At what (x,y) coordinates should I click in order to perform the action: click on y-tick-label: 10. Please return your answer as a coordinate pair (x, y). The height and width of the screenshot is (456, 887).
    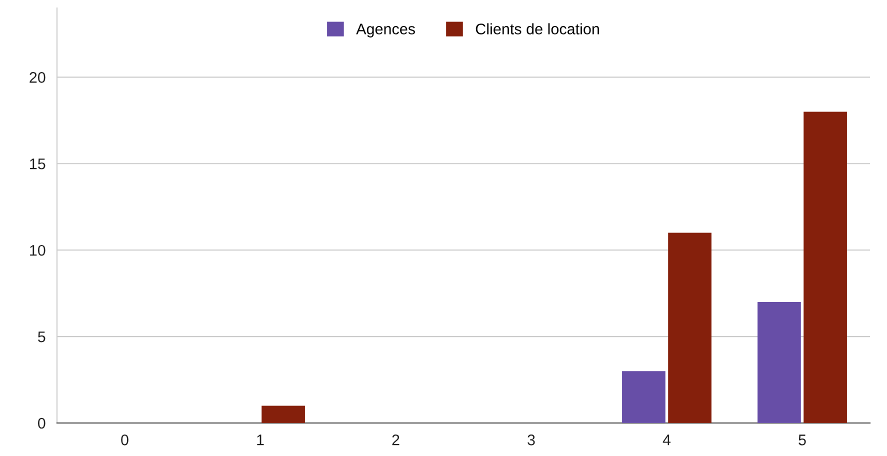
    Looking at the image, I should click on (38, 250).